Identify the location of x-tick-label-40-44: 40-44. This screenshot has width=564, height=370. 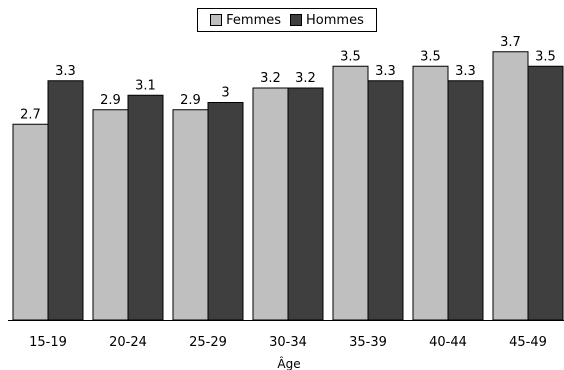
(448, 342).